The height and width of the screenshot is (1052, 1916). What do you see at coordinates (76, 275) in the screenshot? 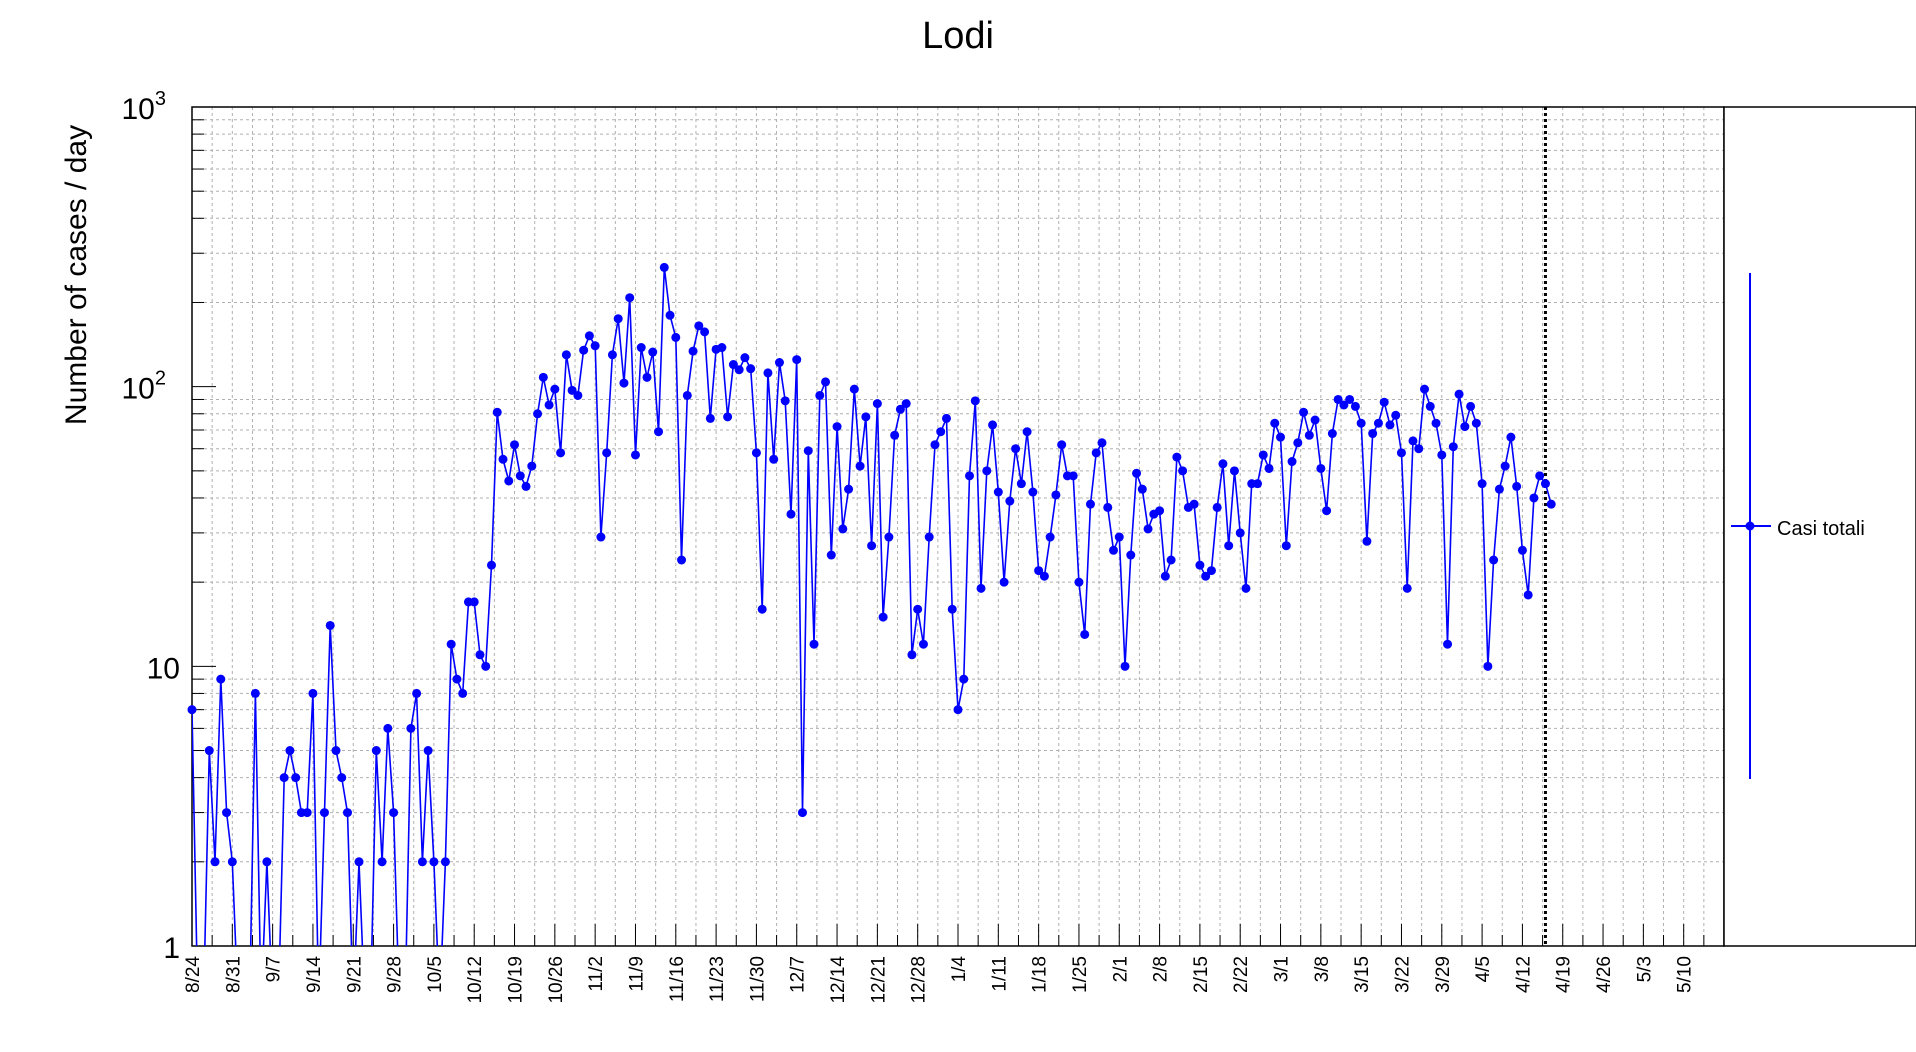
I see `y-axis-label: Number of cases / day` at bounding box center [76, 275].